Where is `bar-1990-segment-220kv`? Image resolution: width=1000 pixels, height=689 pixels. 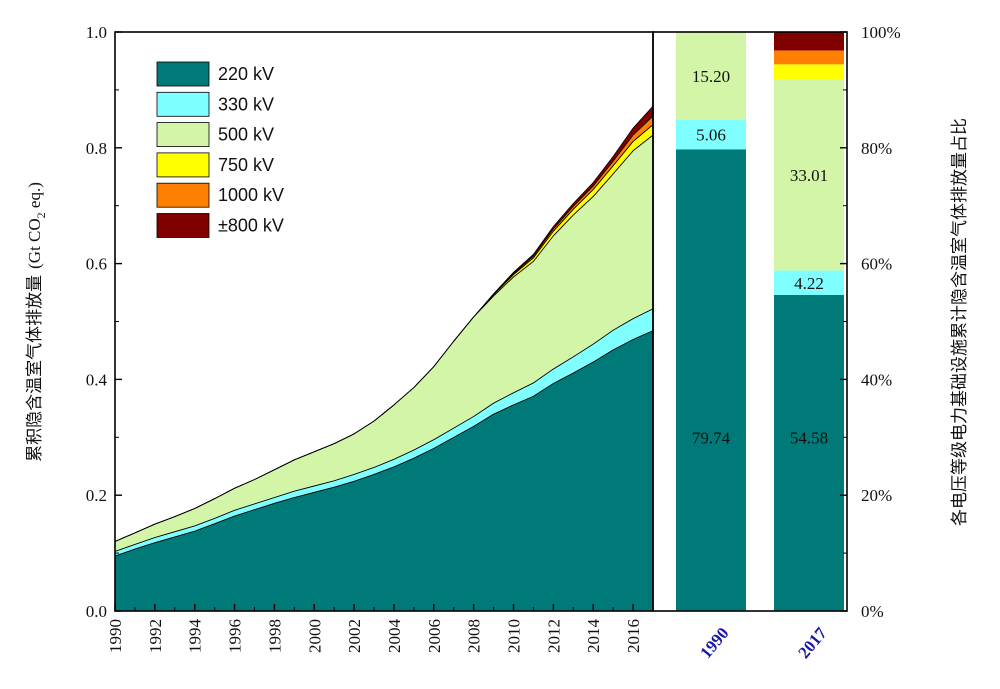
bar-1990-segment-220kv is located at coordinates (711, 380).